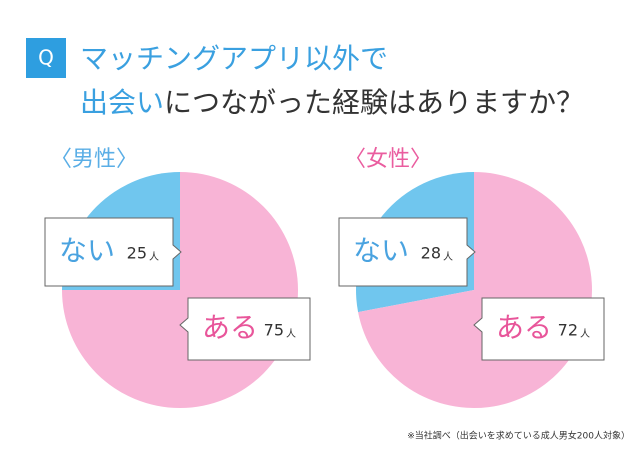  Describe the element at coordinates (94, 159) in the screenshot. I see `pie-title: 〈男性〉` at that location.